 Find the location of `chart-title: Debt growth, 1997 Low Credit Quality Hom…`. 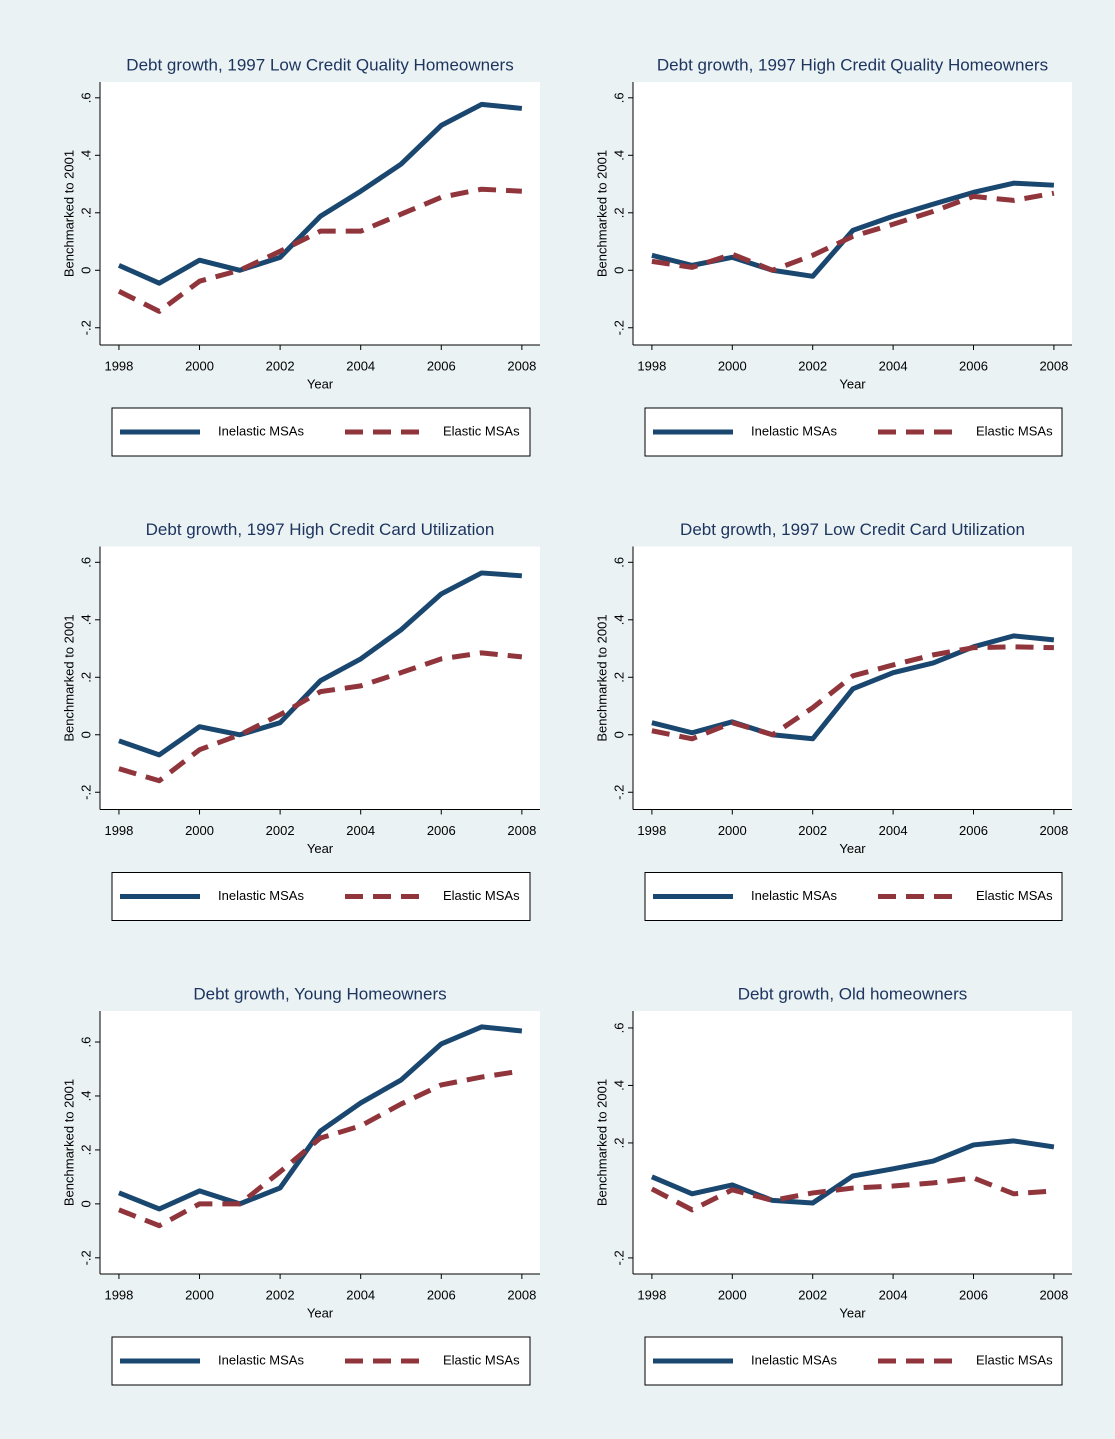

chart-title: Debt growth, 1997 Low Credit Quality Hom… is located at coordinates (319, 64).